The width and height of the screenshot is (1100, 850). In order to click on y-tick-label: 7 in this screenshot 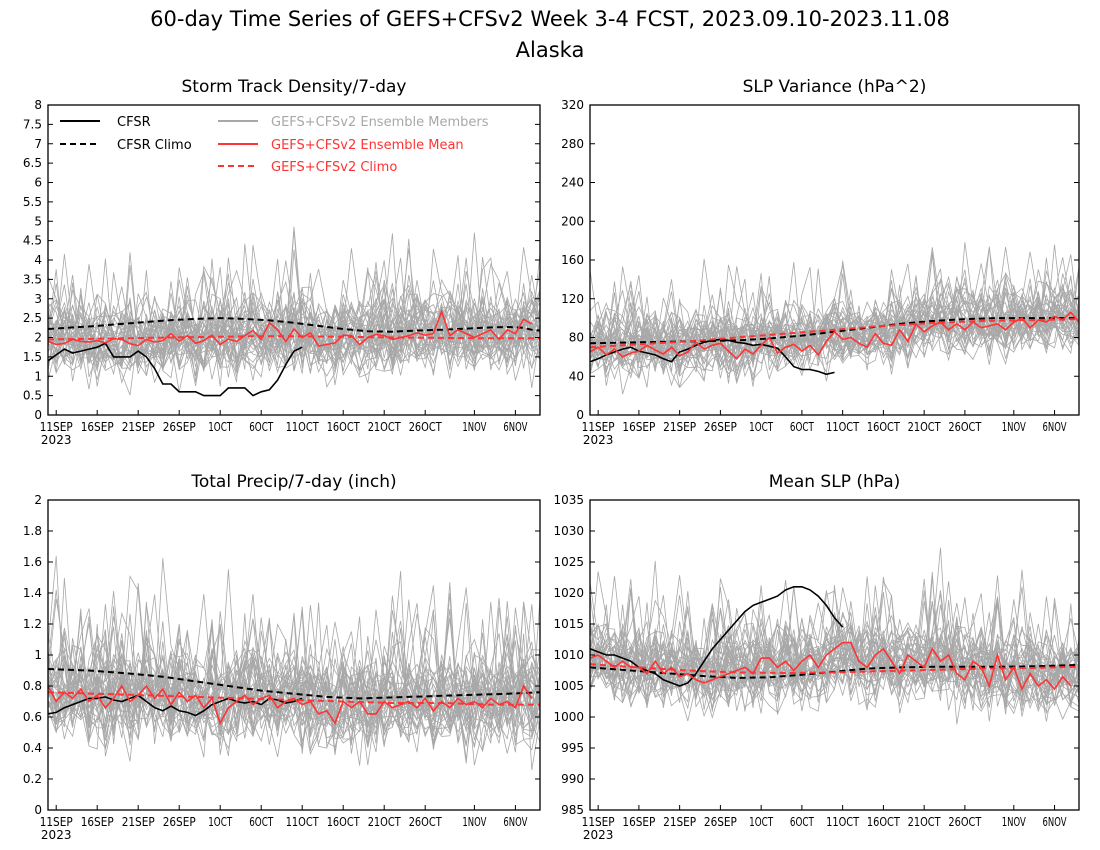, I will do `click(38, 144)`.